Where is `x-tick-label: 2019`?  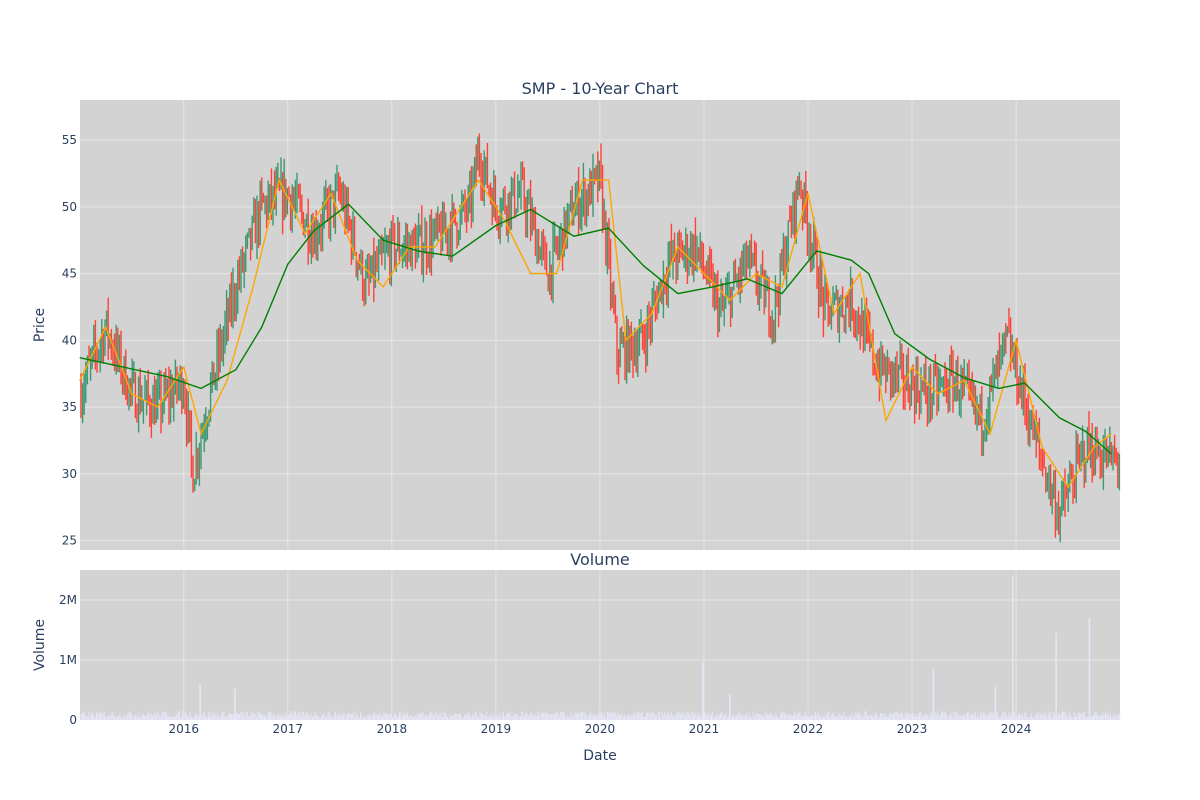
x-tick-label: 2019 is located at coordinates (496, 729).